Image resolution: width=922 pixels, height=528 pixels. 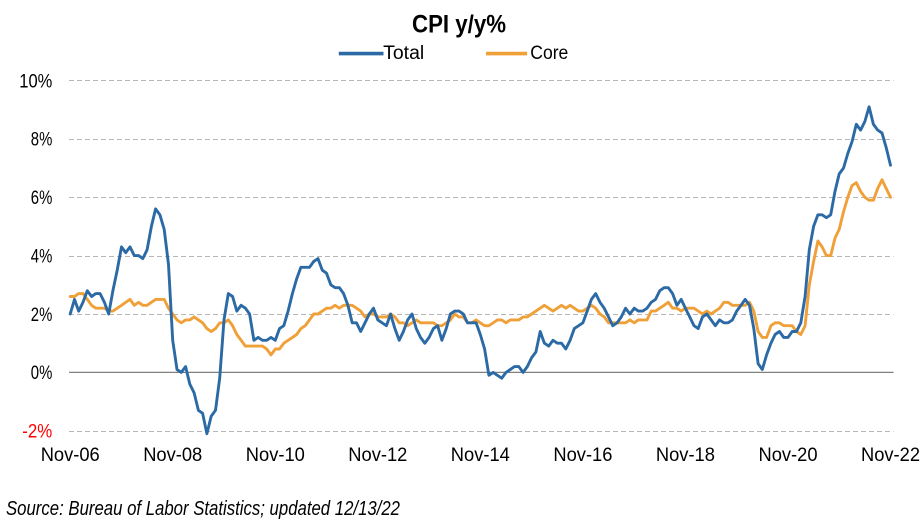 I want to click on svg-text: Nov-10, so click(x=275, y=455).